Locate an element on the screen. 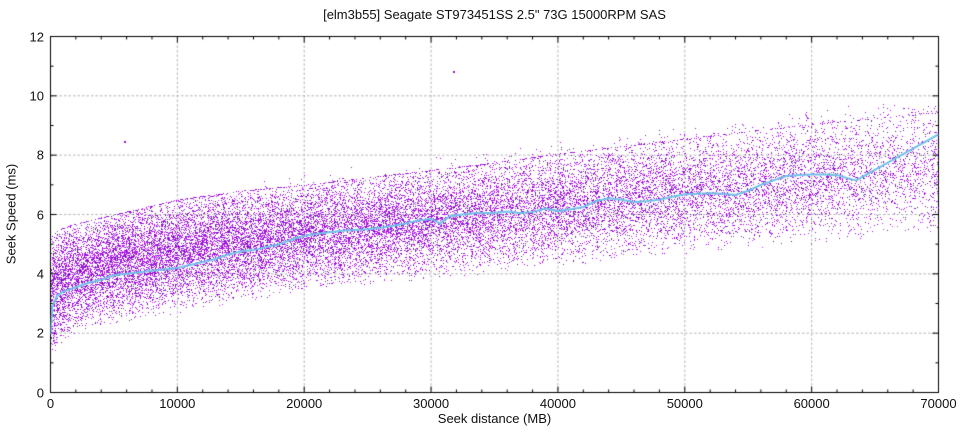  y-tick-label: 10 is located at coordinates (36, 96).